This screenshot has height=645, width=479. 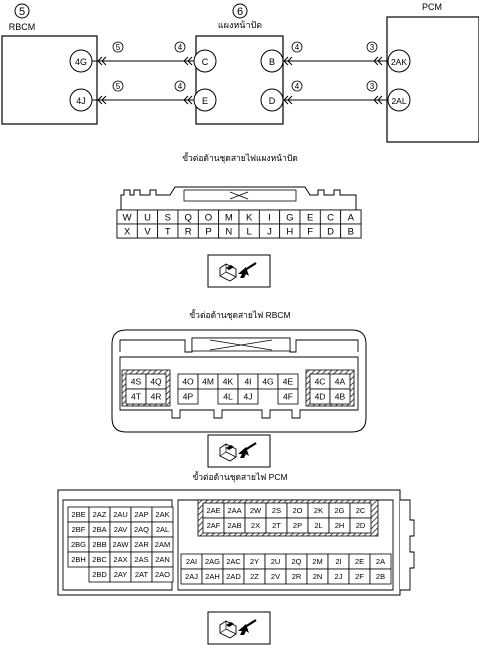 What do you see at coordinates (255, 525) in the screenshot?
I see `pin-label: 2X` at bounding box center [255, 525].